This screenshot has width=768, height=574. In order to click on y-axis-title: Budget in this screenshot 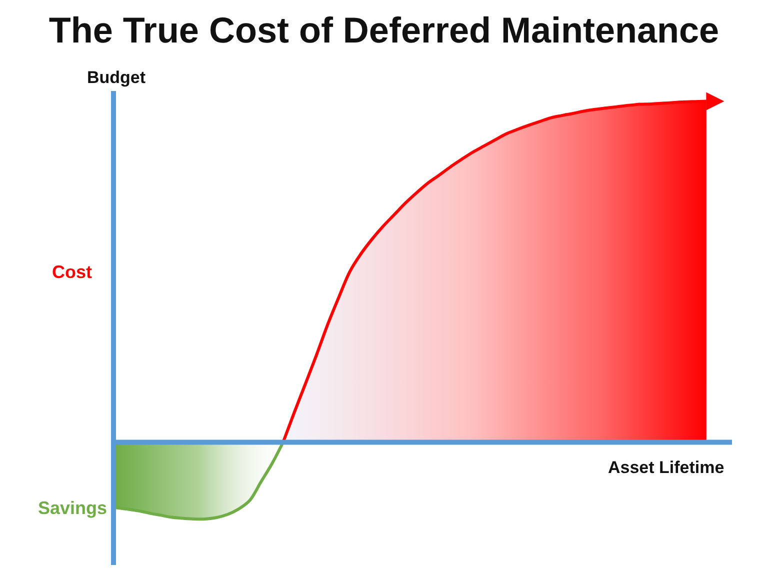, I will do `click(116, 77)`.